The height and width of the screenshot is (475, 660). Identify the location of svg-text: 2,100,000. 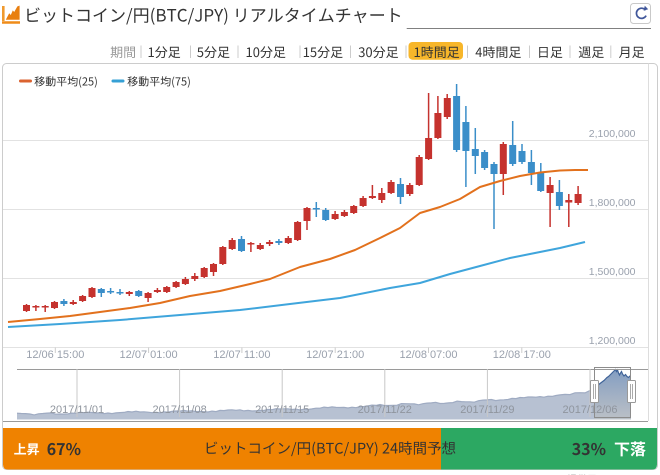
(612, 134).